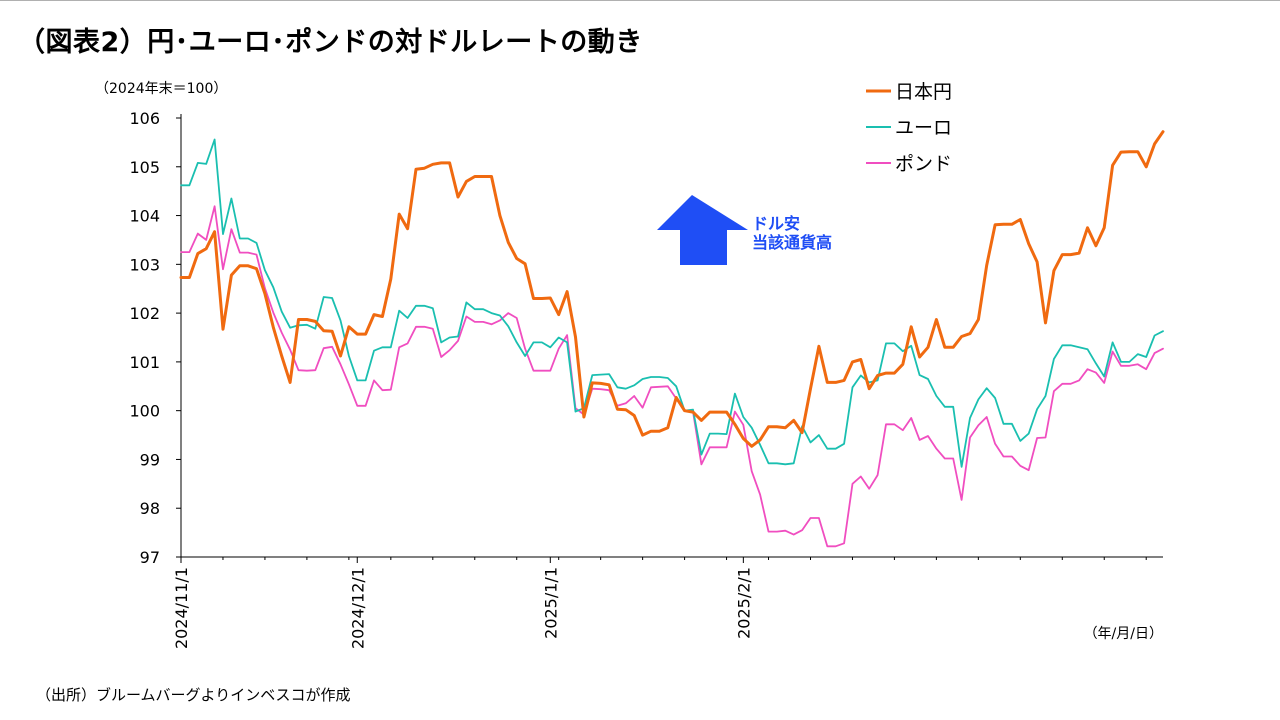  I want to click on y-tick-label: 99, so click(150, 459).